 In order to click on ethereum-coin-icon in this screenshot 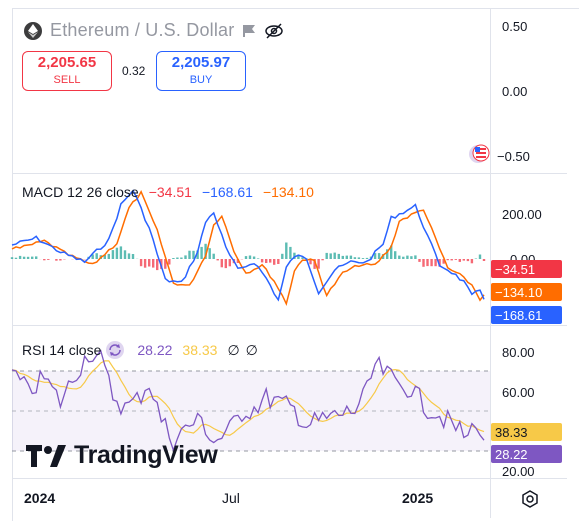, I will do `click(33, 30)`.